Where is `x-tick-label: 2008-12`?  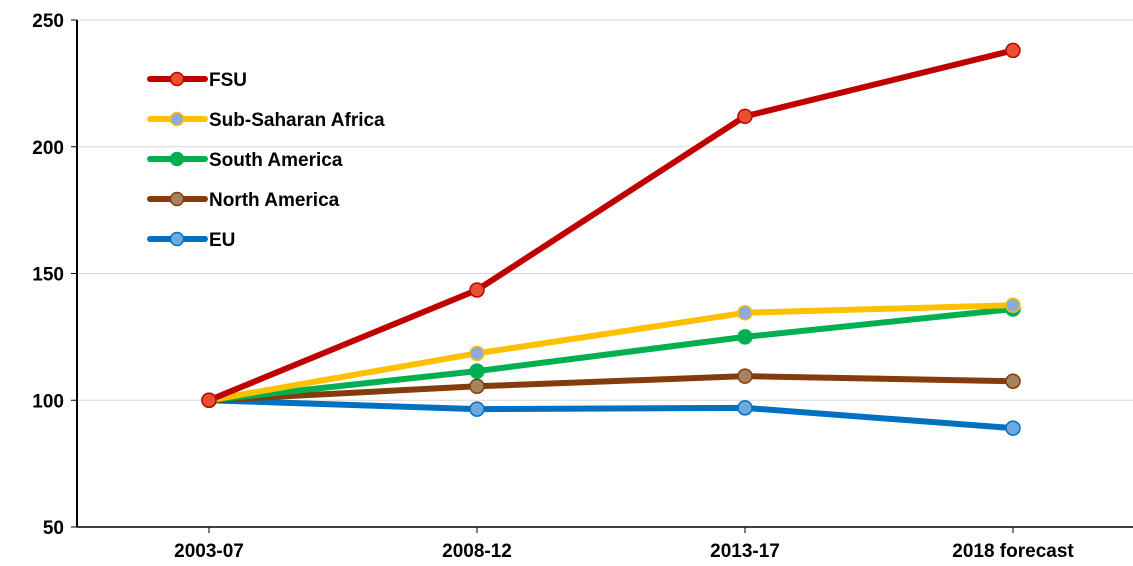
x-tick-label: 2008-12 is located at coordinates (477, 551).